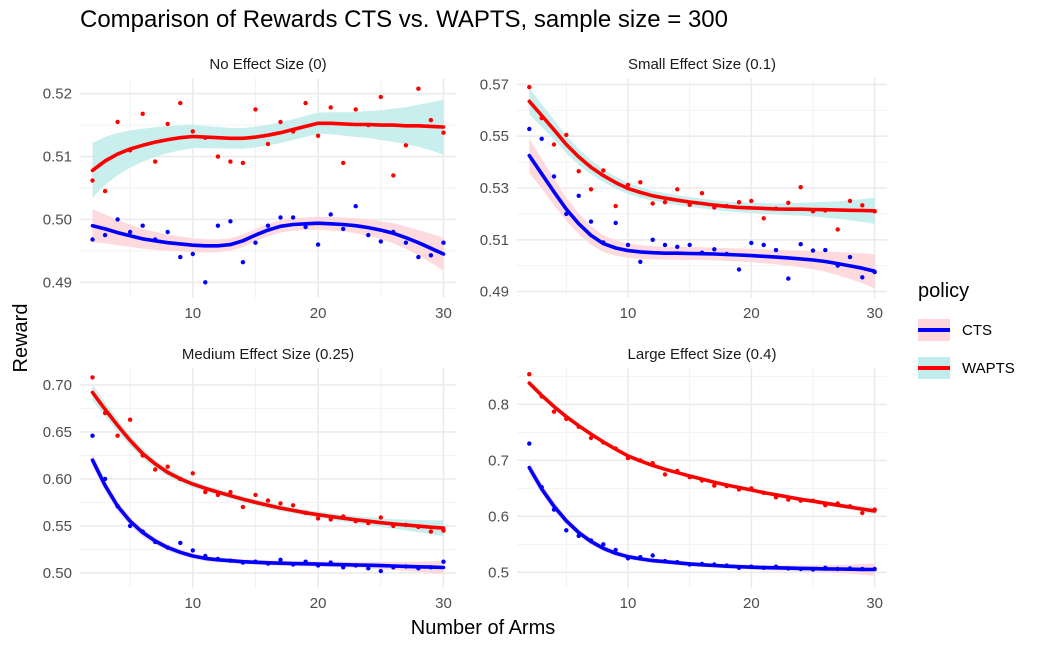  Describe the element at coordinates (268, 354) in the screenshot. I see `panel-title: Medium Effect Size (0.25)` at that location.